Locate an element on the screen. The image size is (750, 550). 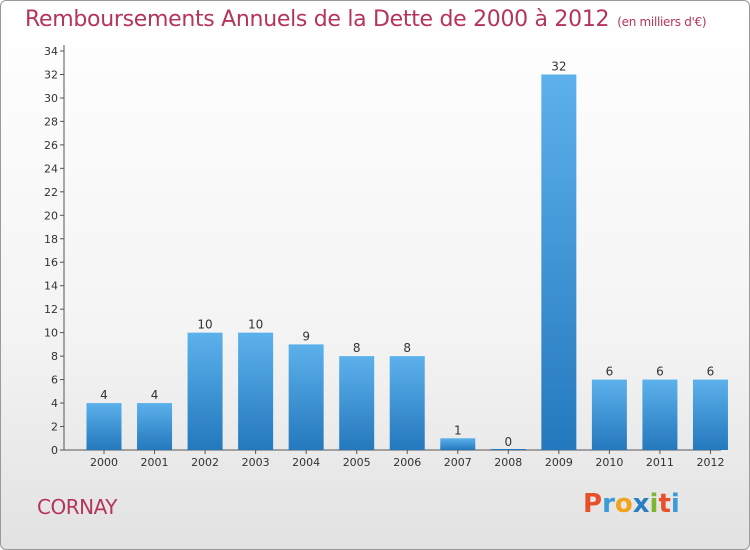
y-tick-label: 24 is located at coordinates (51, 168).